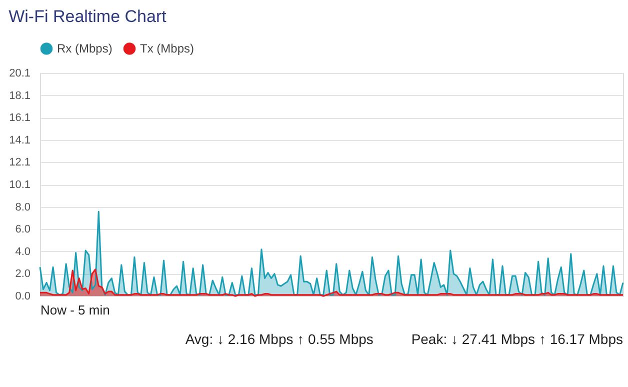 This screenshot has height=387, width=628. Describe the element at coordinates (19, 96) in the screenshot. I see `y-tick-label: 18.1` at that location.